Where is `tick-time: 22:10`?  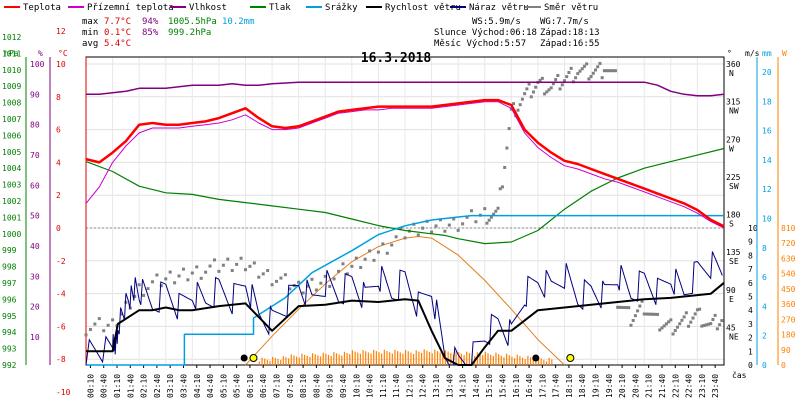 tick-time: 22:10 is located at coordinates (675, 386).